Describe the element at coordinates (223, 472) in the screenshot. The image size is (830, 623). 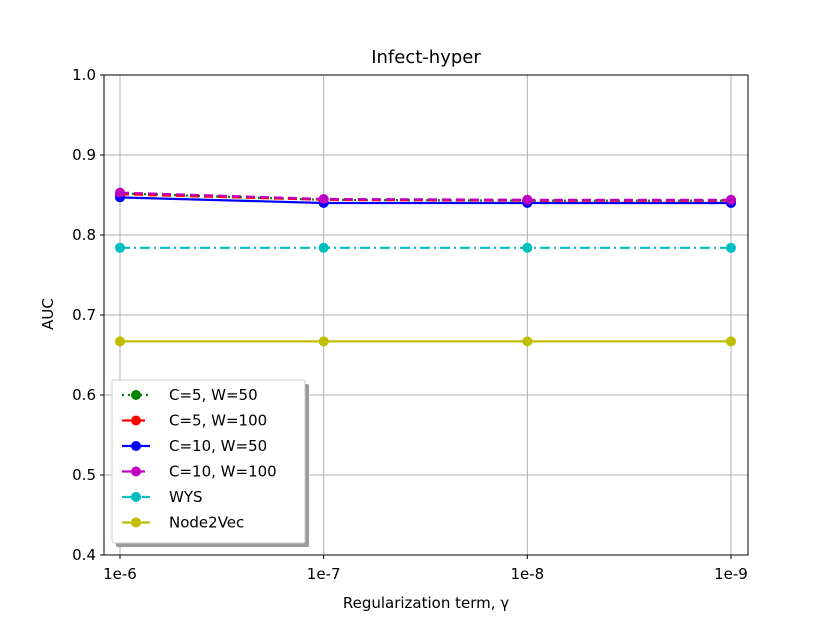
I see `legend-label: C=10, W=100` at that location.